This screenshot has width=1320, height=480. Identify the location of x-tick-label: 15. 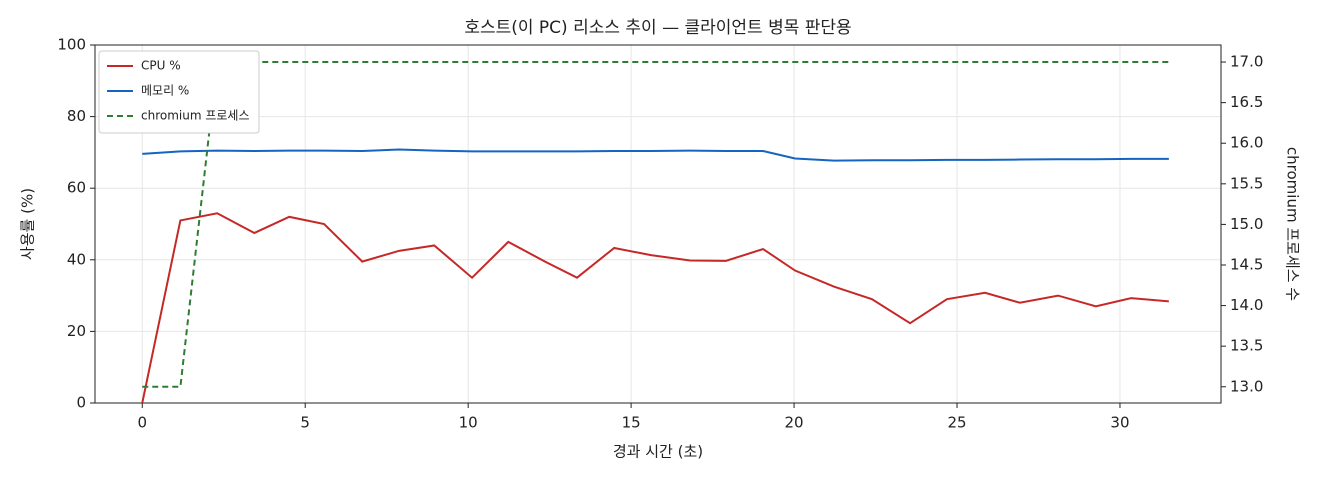
(631, 423).